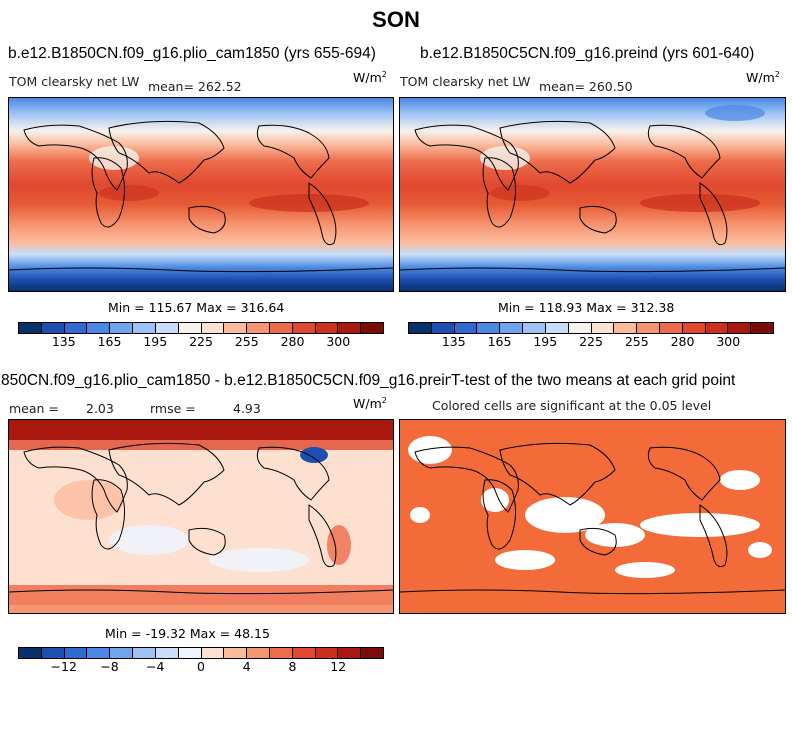  Describe the element at coordinates (396, 19) in the screenshot. I see `season-title: SON` at that location.